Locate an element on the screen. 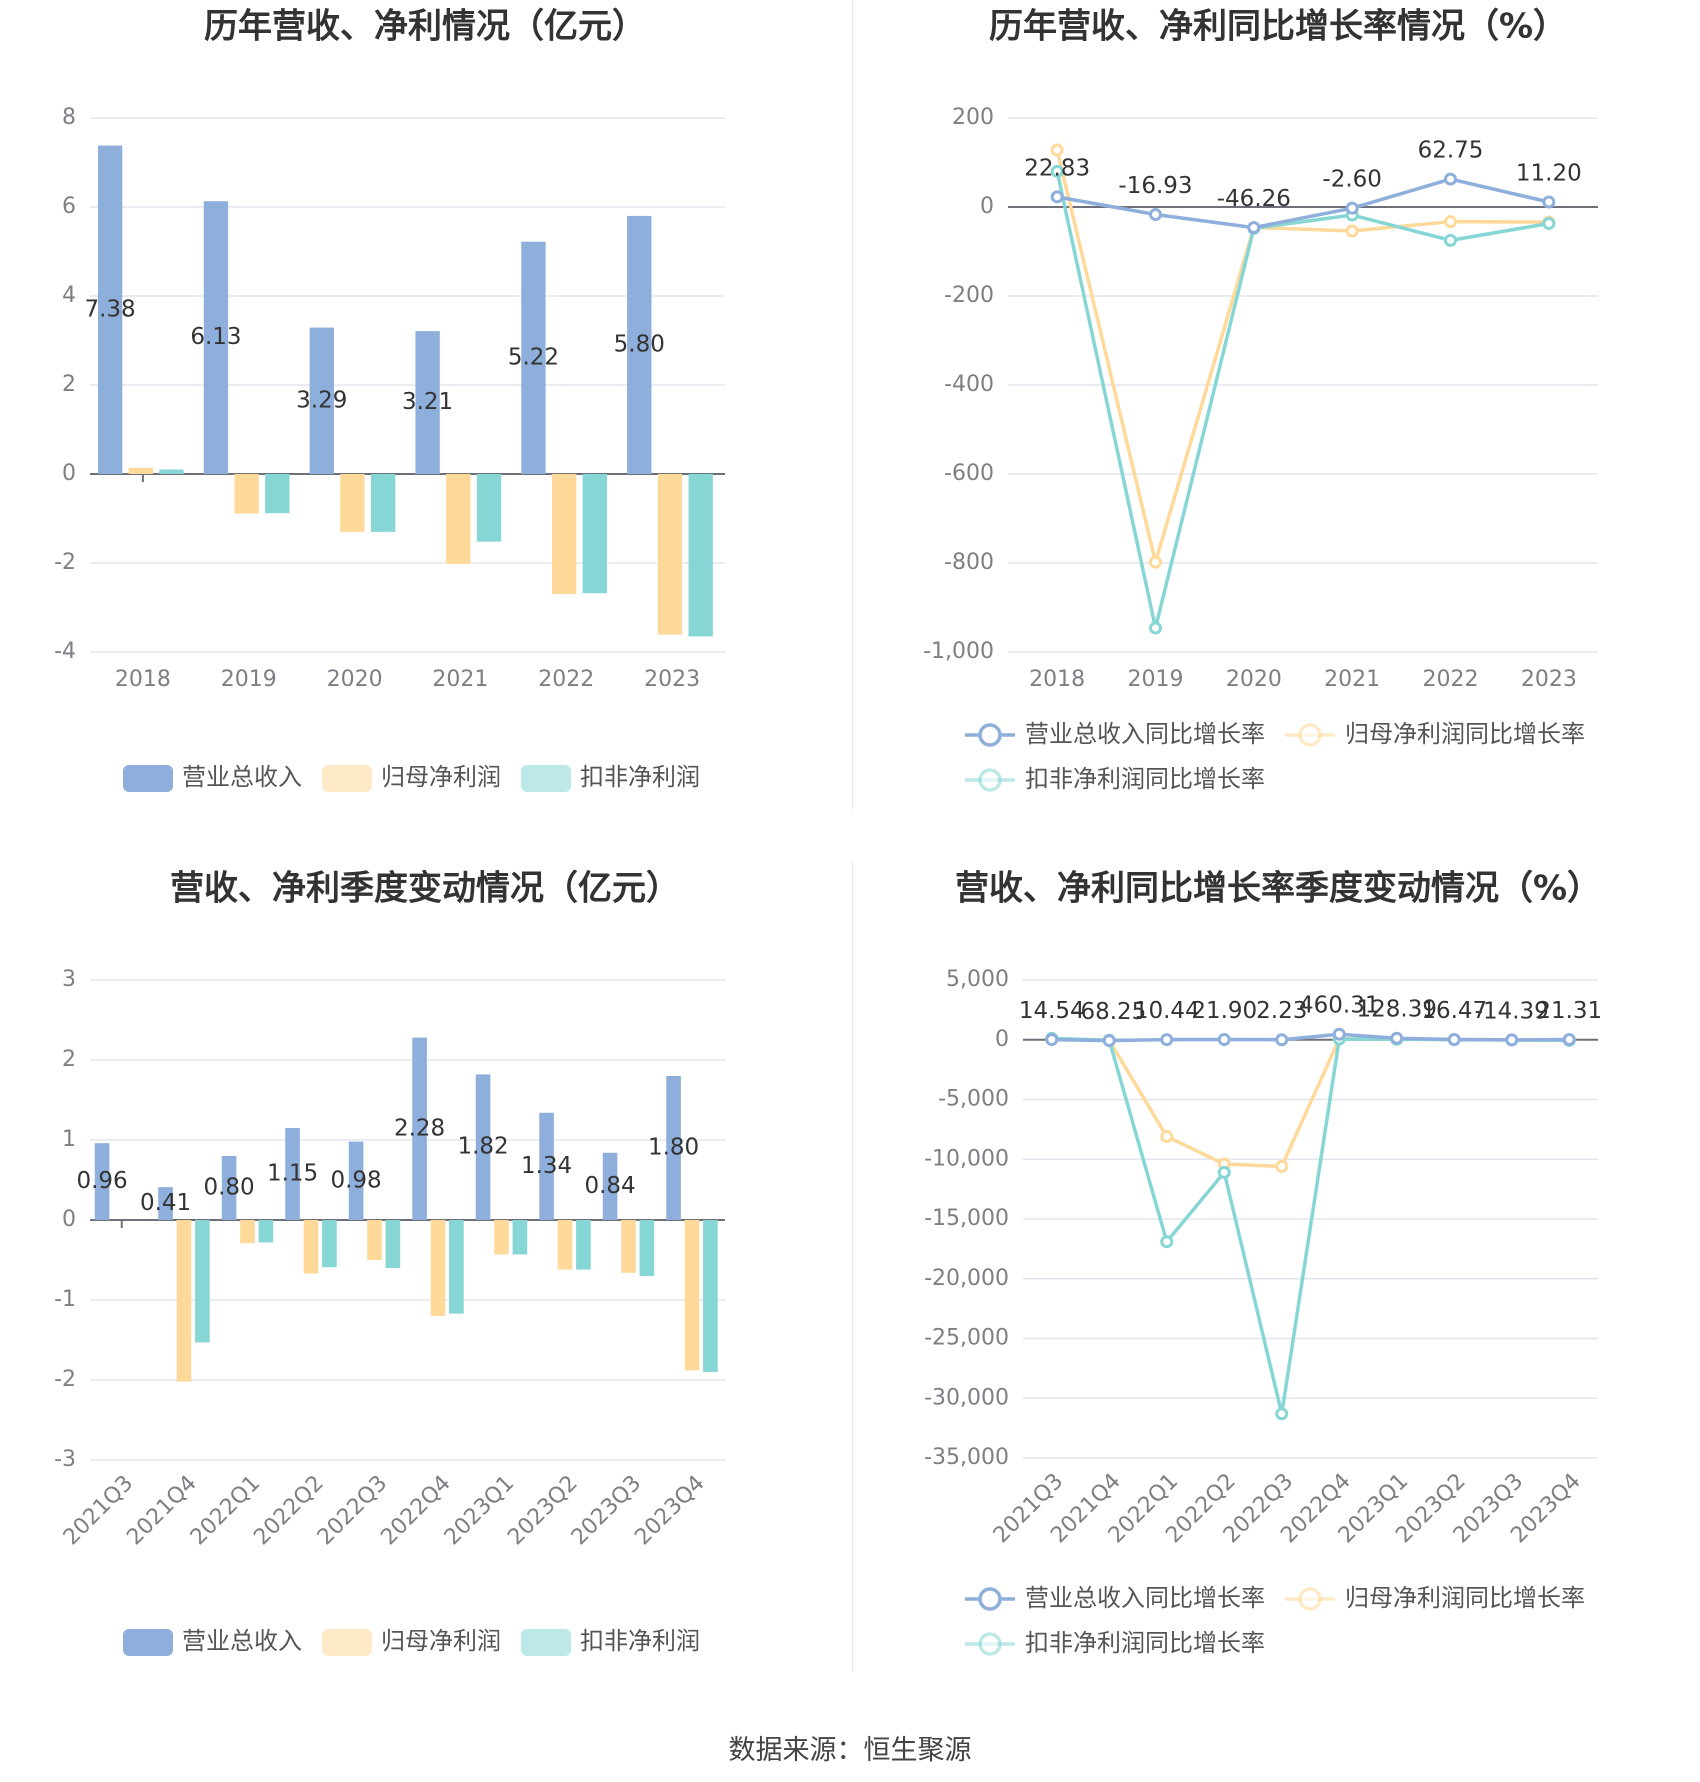  y-tick-label: 5,000 is located at coordinates (977, 979).